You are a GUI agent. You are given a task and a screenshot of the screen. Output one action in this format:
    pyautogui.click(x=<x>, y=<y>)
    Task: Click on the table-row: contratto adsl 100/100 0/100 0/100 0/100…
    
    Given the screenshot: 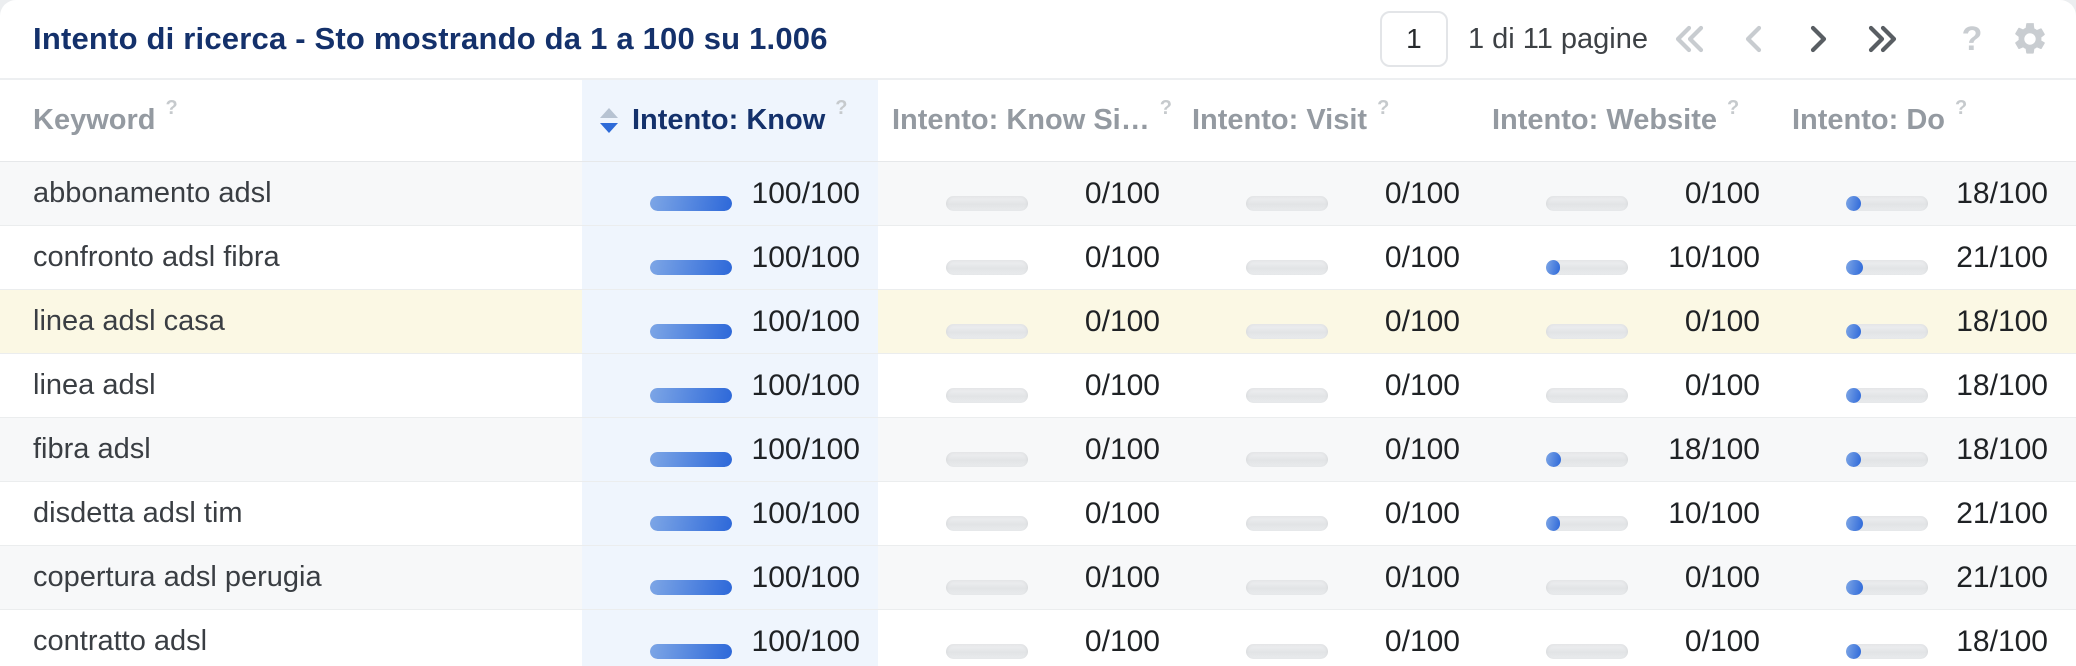 What is the action you would take?
    pyautogui.click(x=1038, y=638)
    